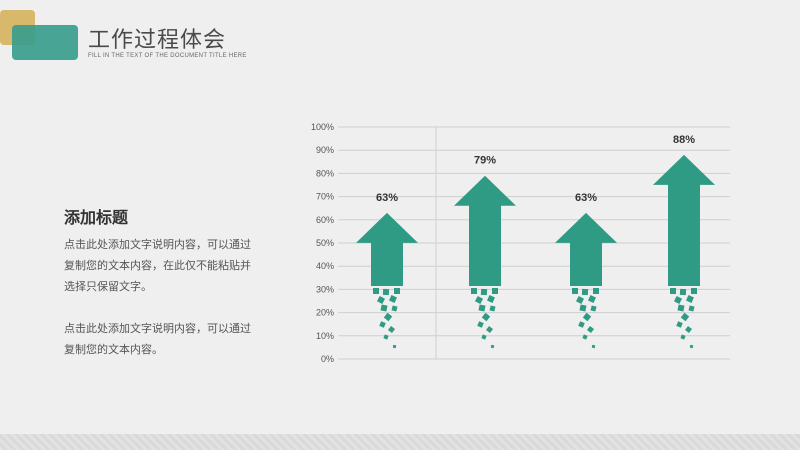 This screenshot has width=800, height=450. I want to click on y-tick-label: 20%, so click(325, 313).